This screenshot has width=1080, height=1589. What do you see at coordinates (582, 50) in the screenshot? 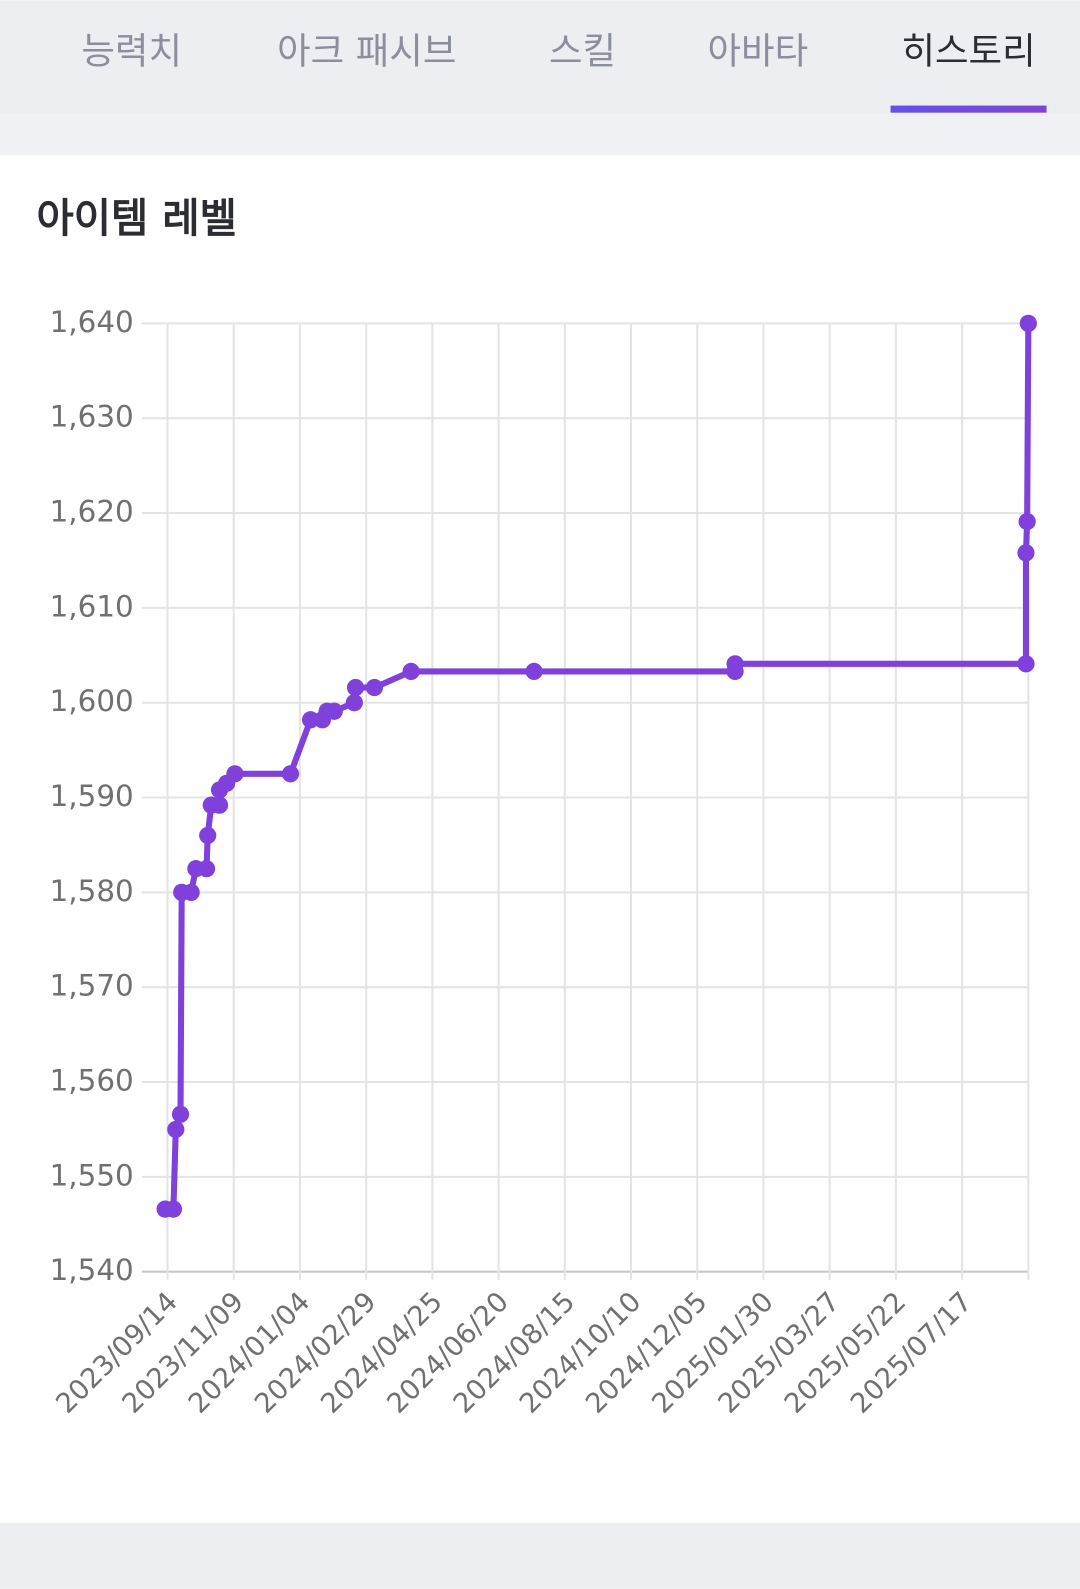
I see `tab: 스킬` at bounding box center [582, 50].